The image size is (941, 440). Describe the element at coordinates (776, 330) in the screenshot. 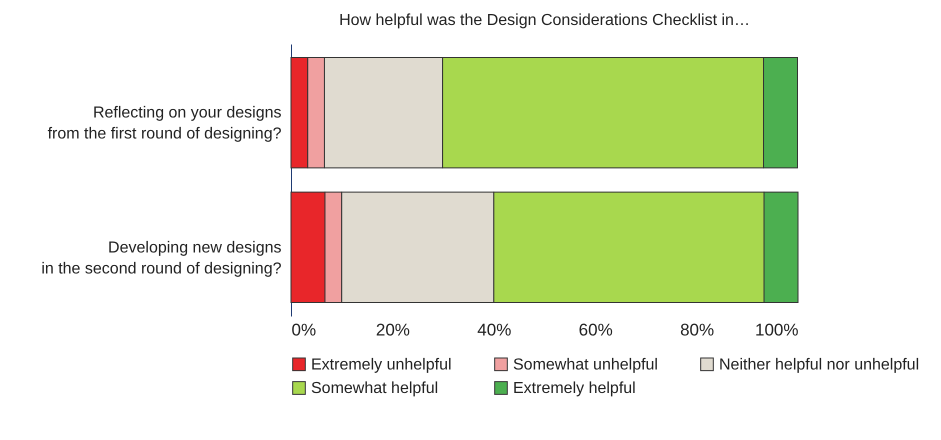

I see `x-tick-label: 100%` at that location.